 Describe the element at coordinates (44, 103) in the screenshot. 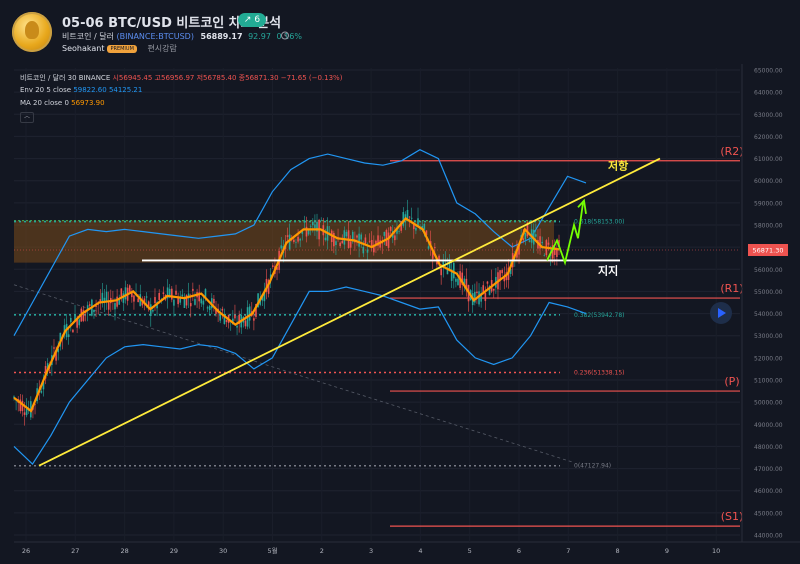

I see `legend-ma-label: MA 20 close 0` at that location.